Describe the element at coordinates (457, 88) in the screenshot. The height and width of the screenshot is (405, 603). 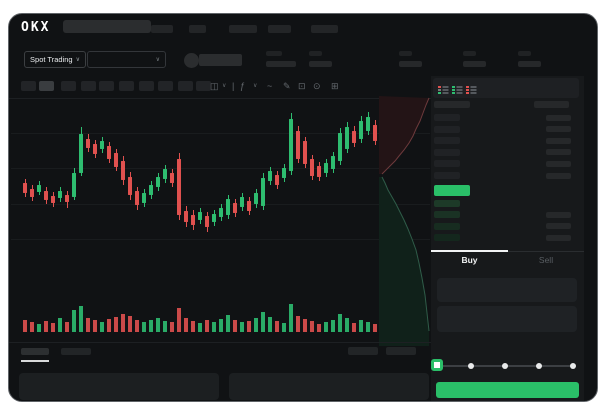
I see `book-bids-icon` at that location.